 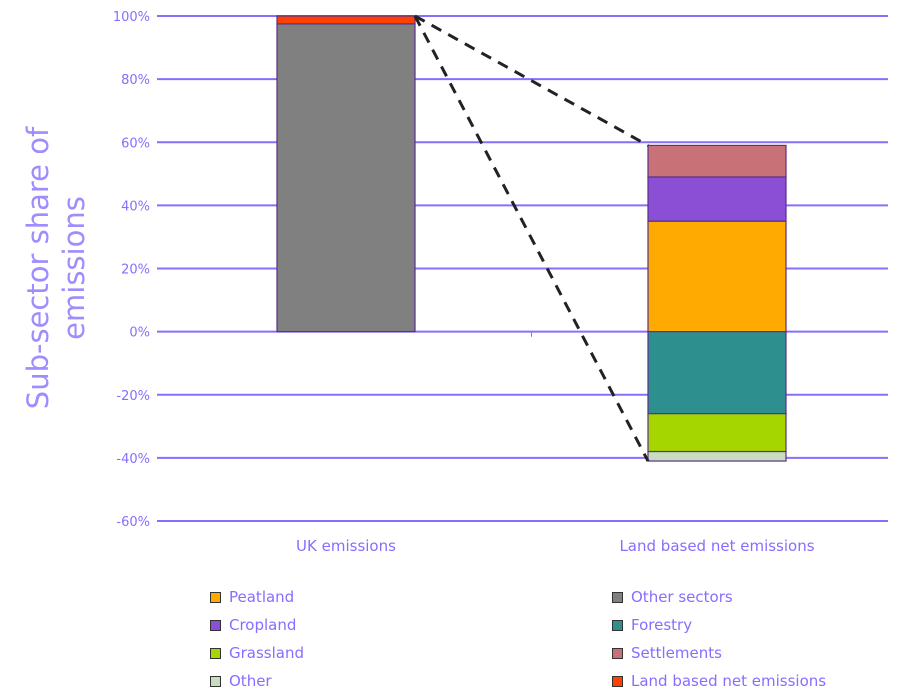 What do you see at coordinates (135, 206) in the screenshot?
I see `y-tick-label: 40%` at bounding box center [135, 206].